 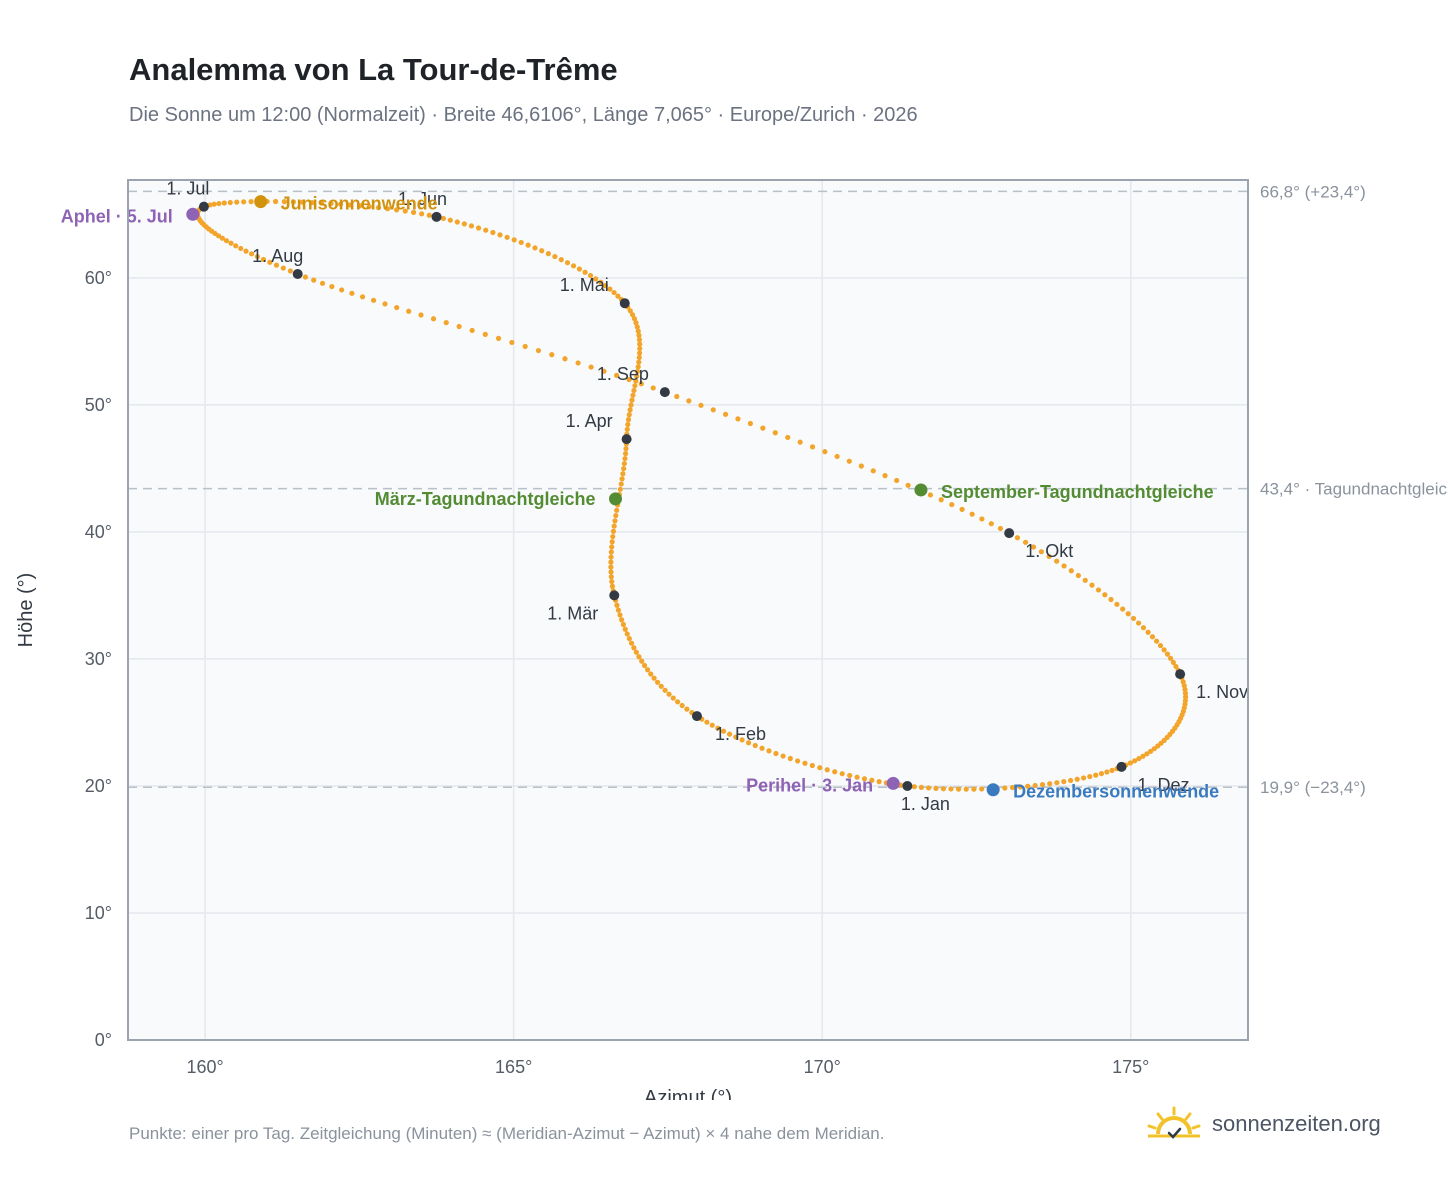 I want to click on y-tick-label: 20°, so click(x=98, y=786).